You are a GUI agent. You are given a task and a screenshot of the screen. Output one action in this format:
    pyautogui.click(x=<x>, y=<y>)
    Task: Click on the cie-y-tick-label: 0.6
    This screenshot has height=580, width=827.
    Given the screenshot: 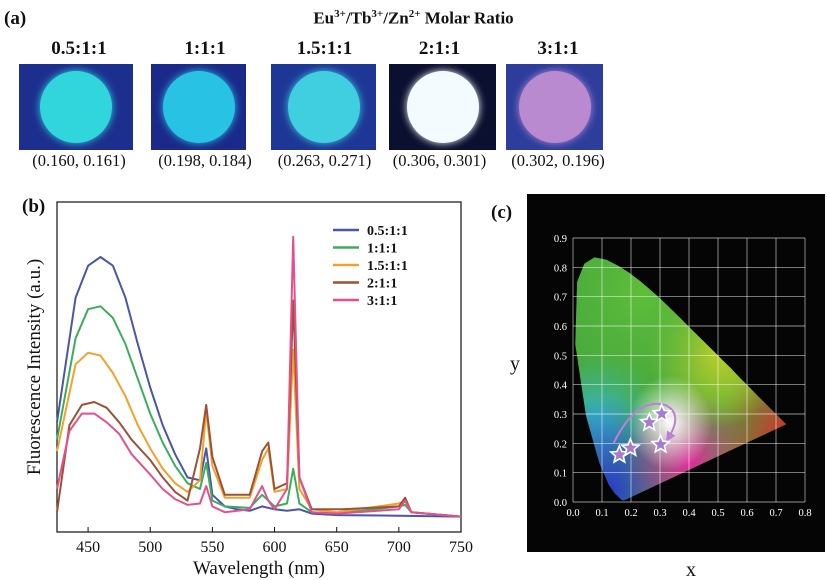 What is the action you would take?
    pyautogui.click(x=560, y=327)
    